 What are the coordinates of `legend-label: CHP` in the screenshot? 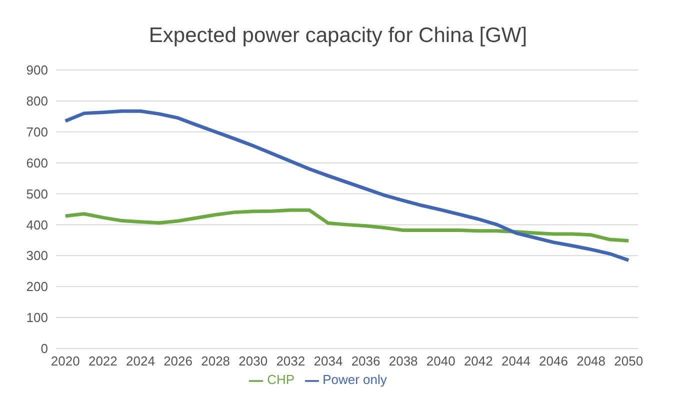 It's located at (281, 380).